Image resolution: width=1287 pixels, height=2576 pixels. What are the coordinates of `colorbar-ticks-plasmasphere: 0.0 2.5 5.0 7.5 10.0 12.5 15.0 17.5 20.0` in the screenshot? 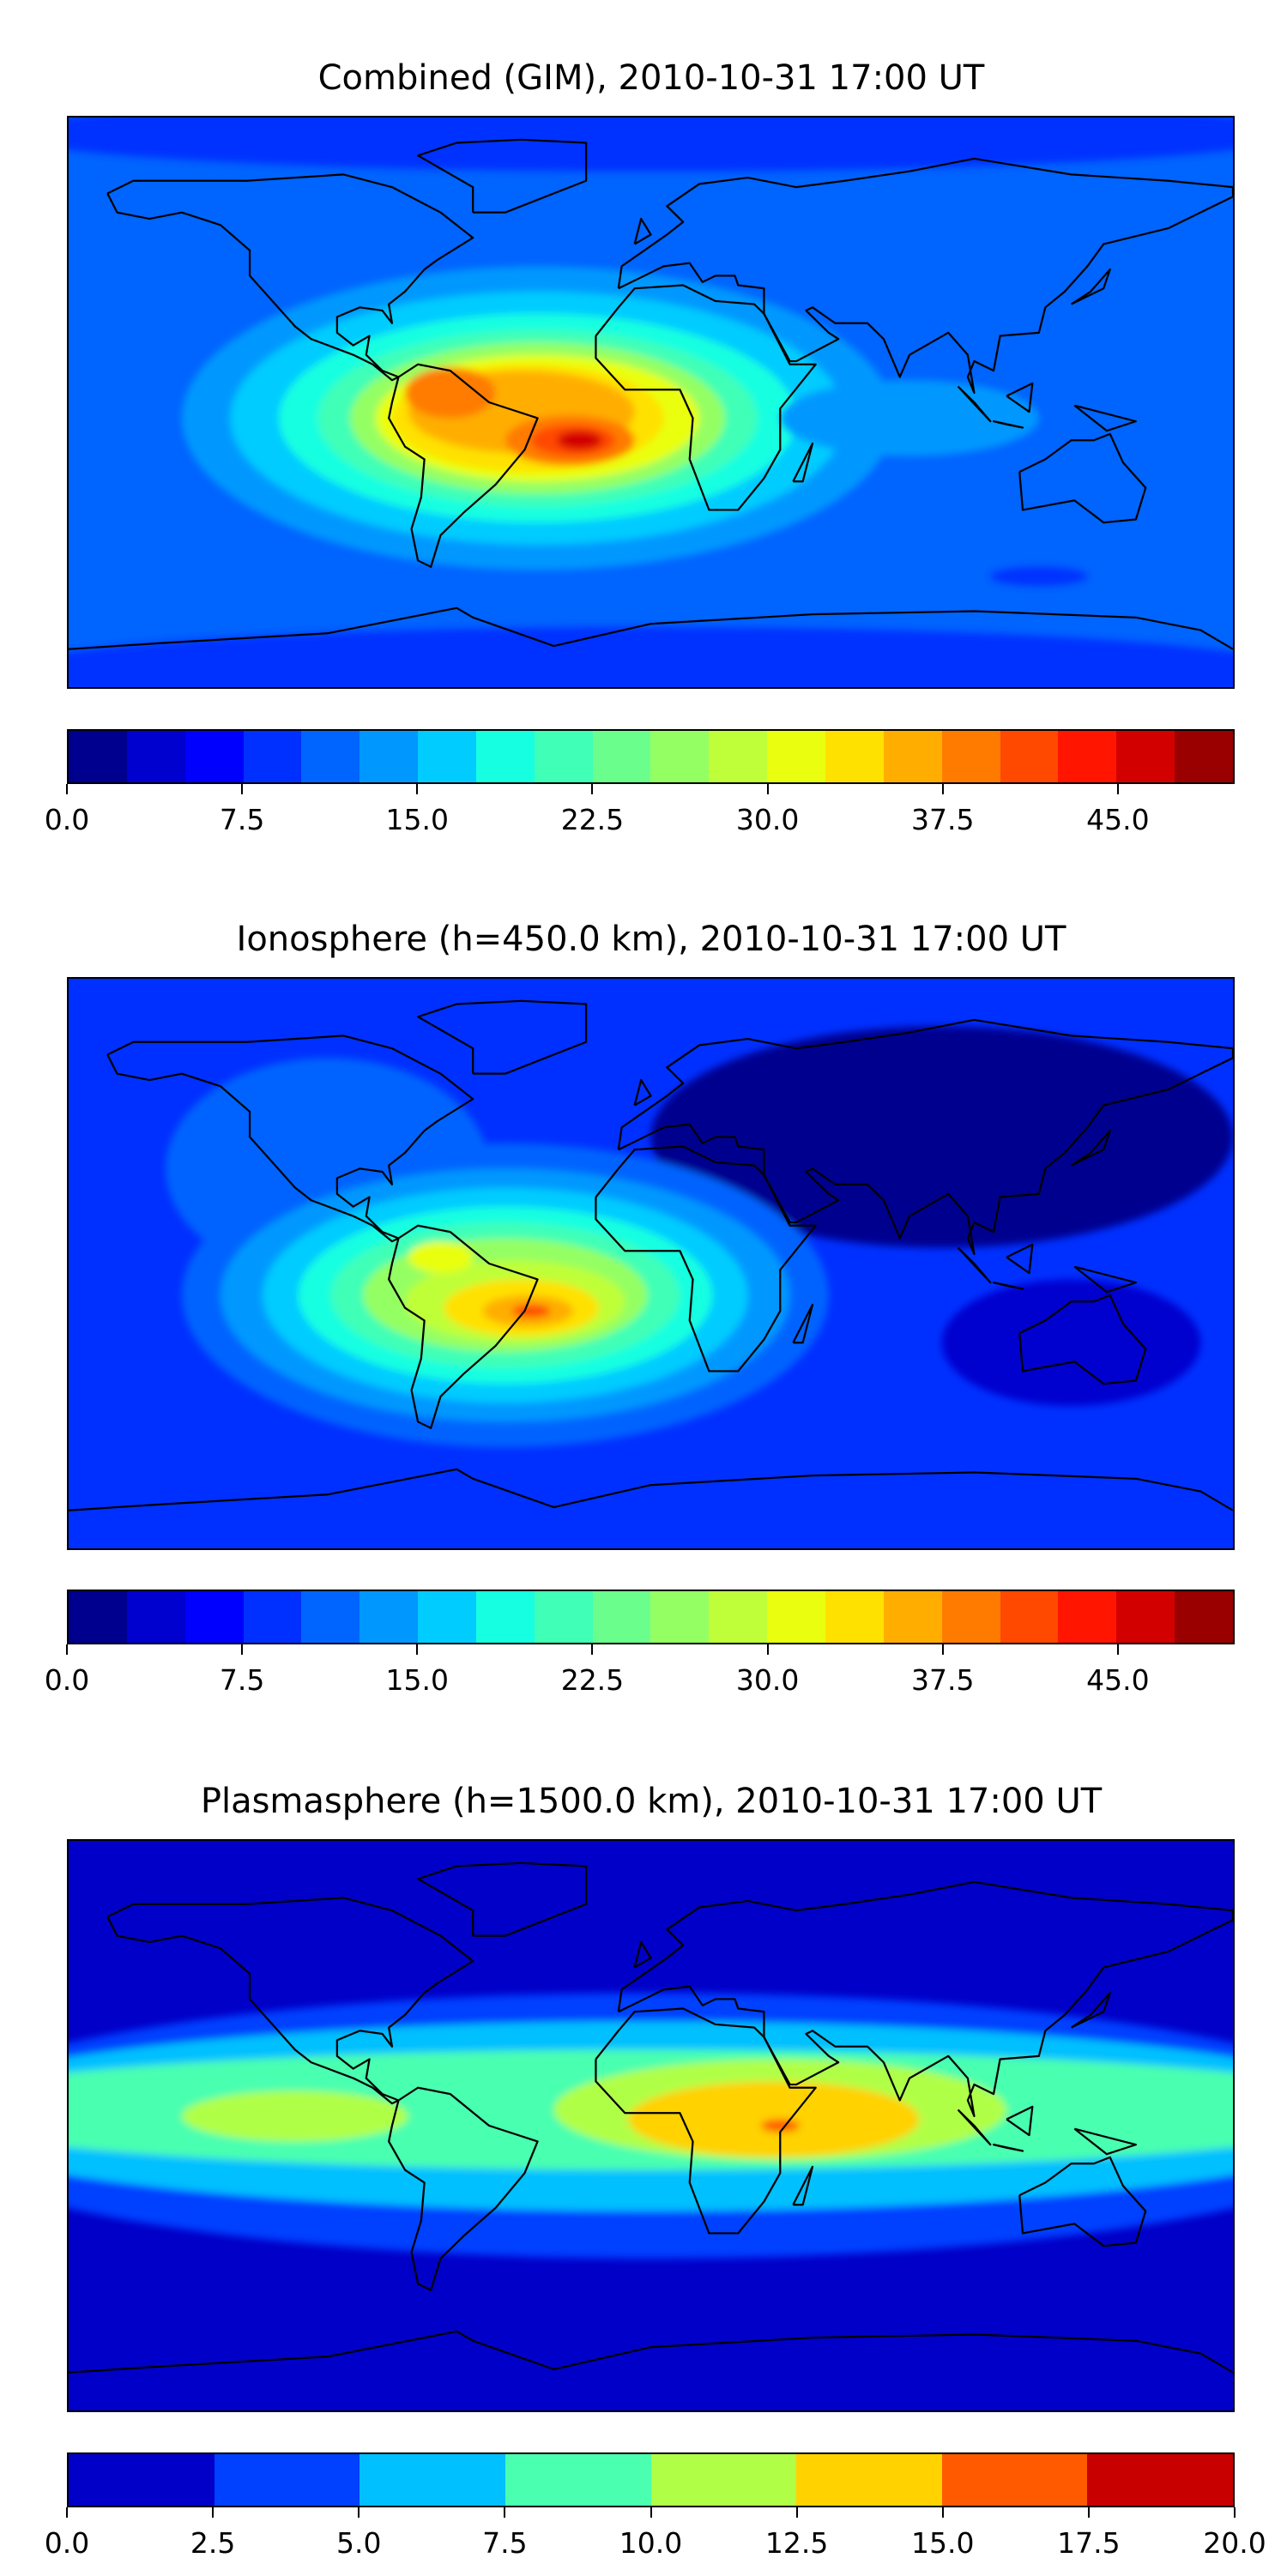 It's located at (655, 2541).